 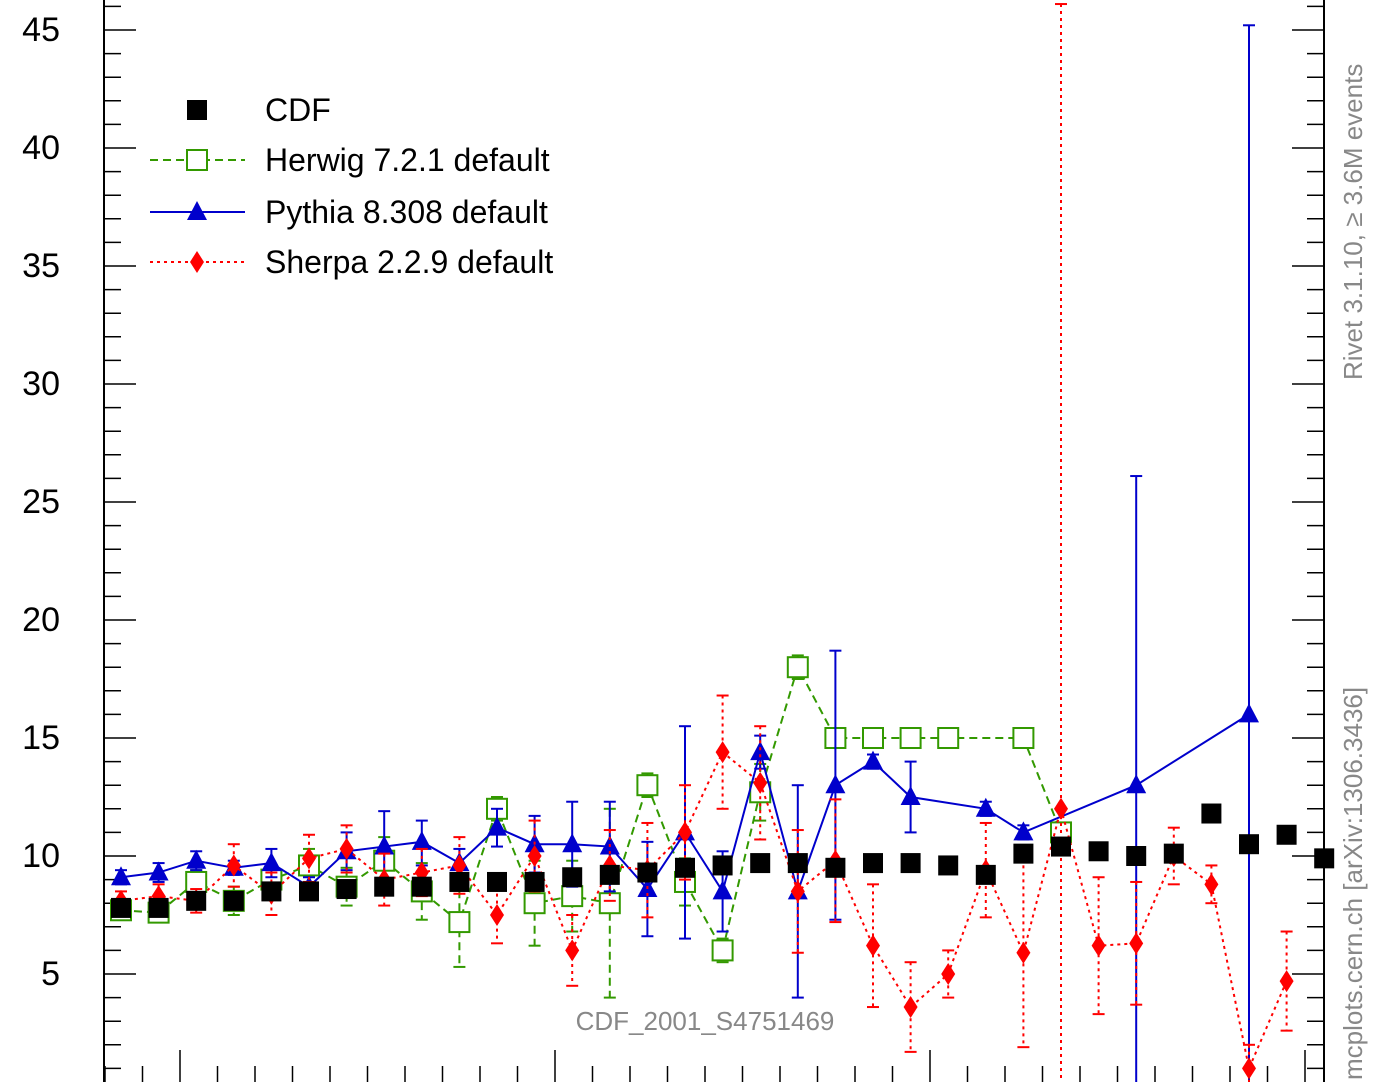 I want to click on y-tick-label: 35, so click(x=41, y=266).